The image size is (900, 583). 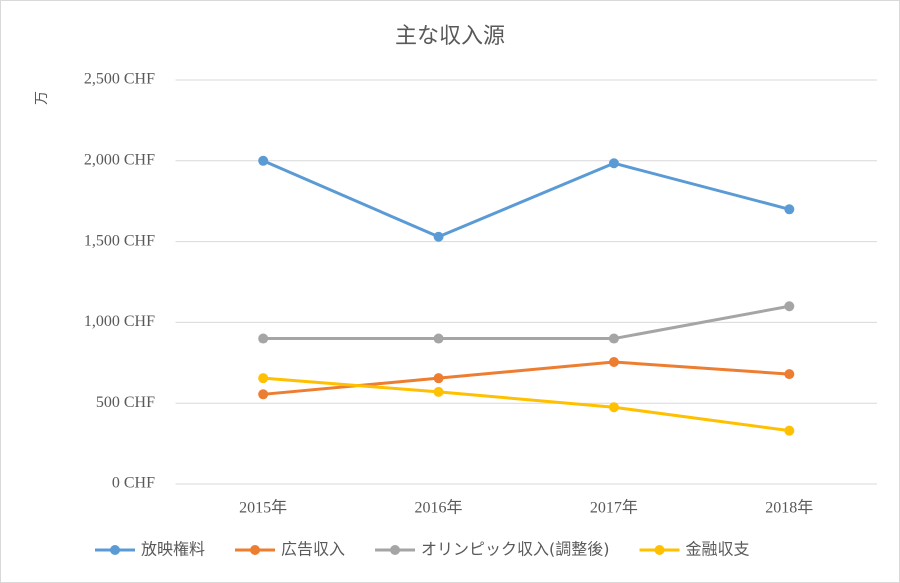 I want to click on x-tick-label: 2016年, so click(x=439, y=508).